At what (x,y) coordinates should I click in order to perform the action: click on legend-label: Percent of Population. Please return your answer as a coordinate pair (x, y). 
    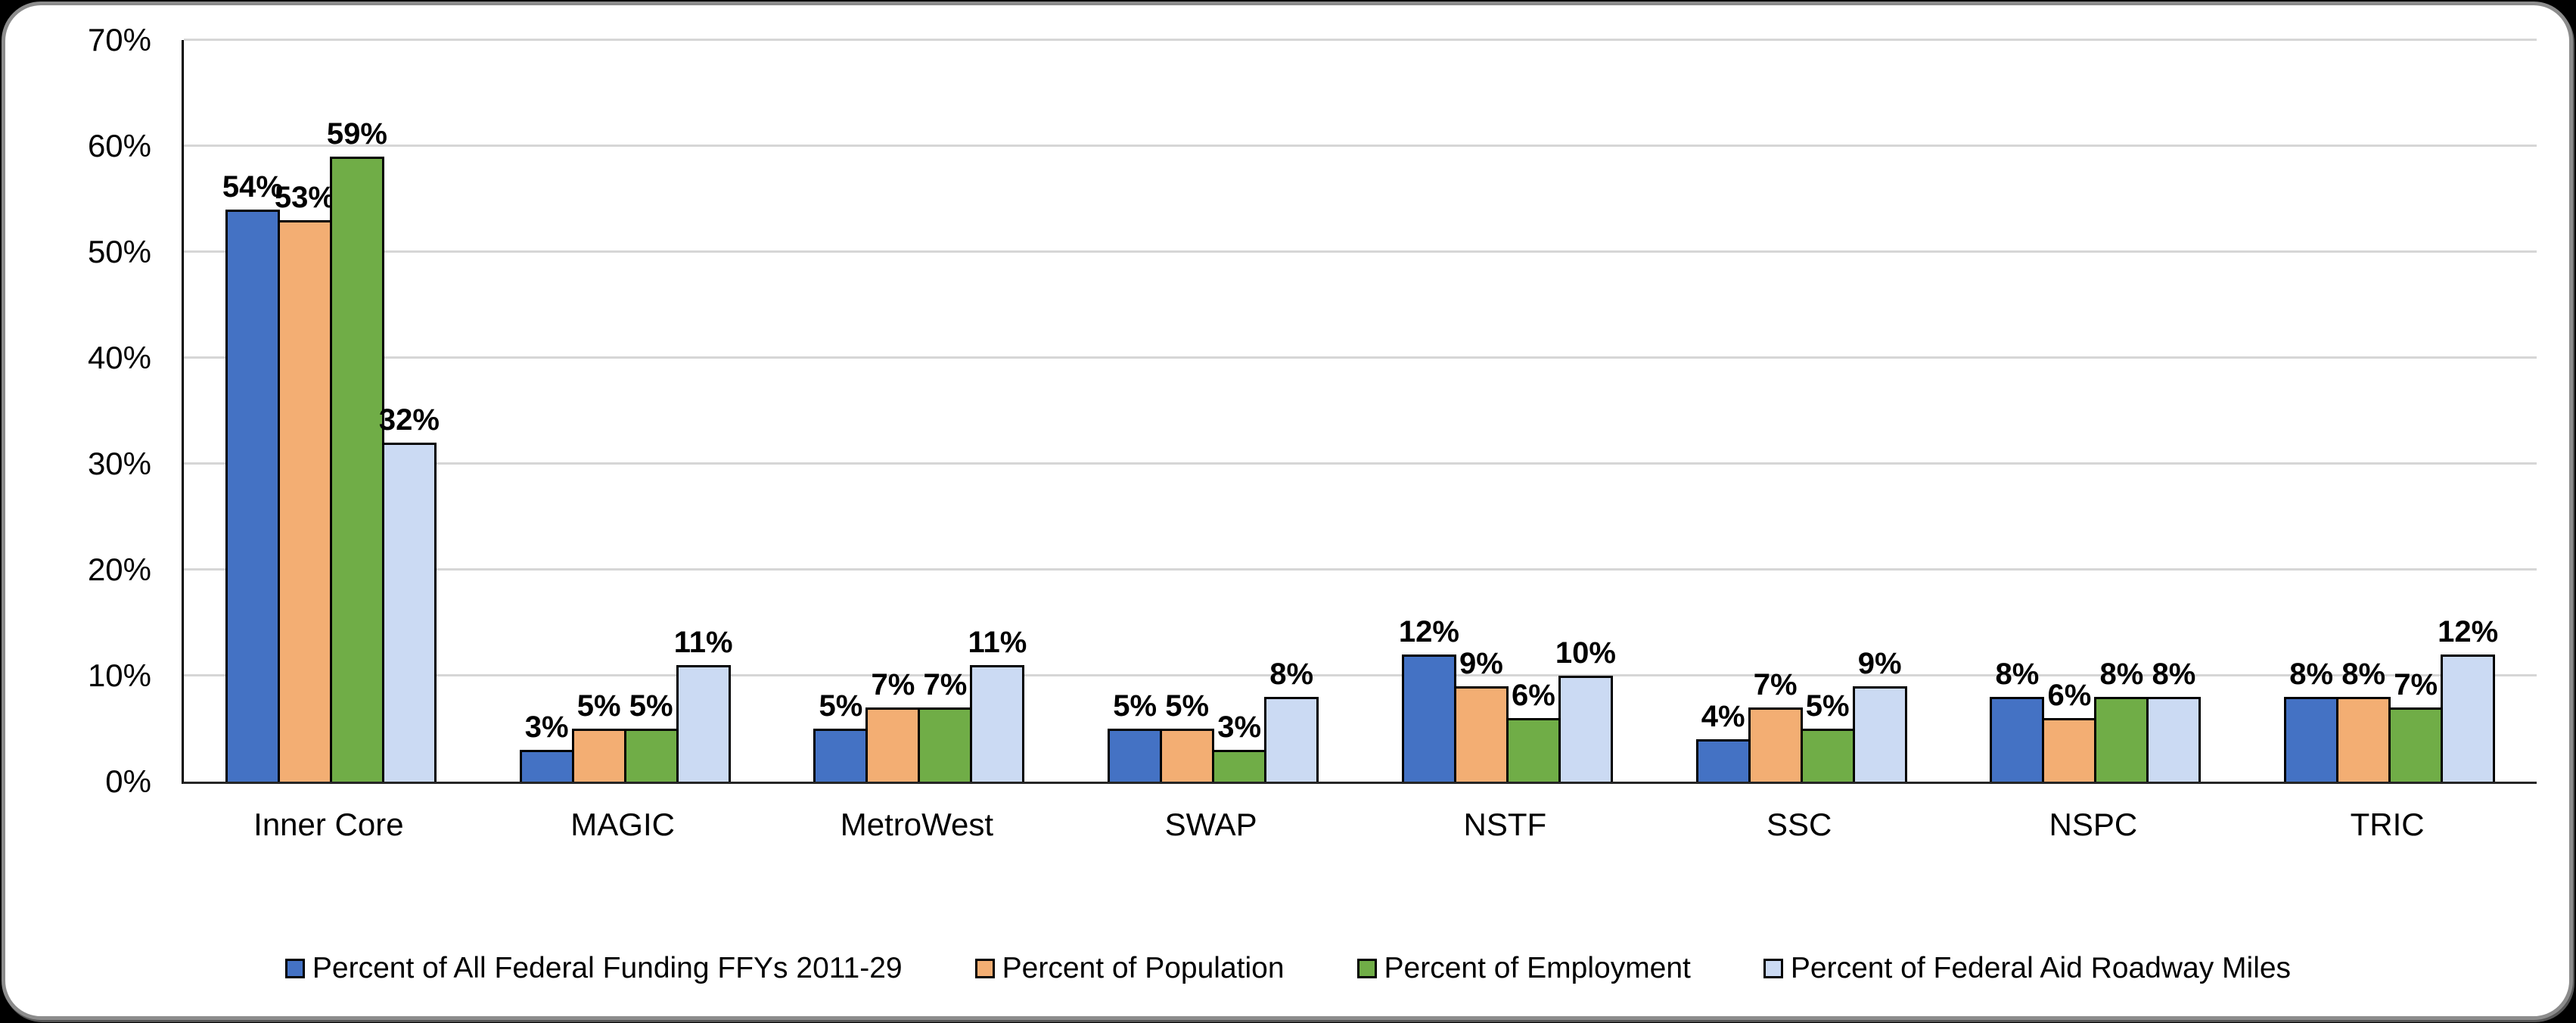
    Looking at the image, I should click on (1143, 968).